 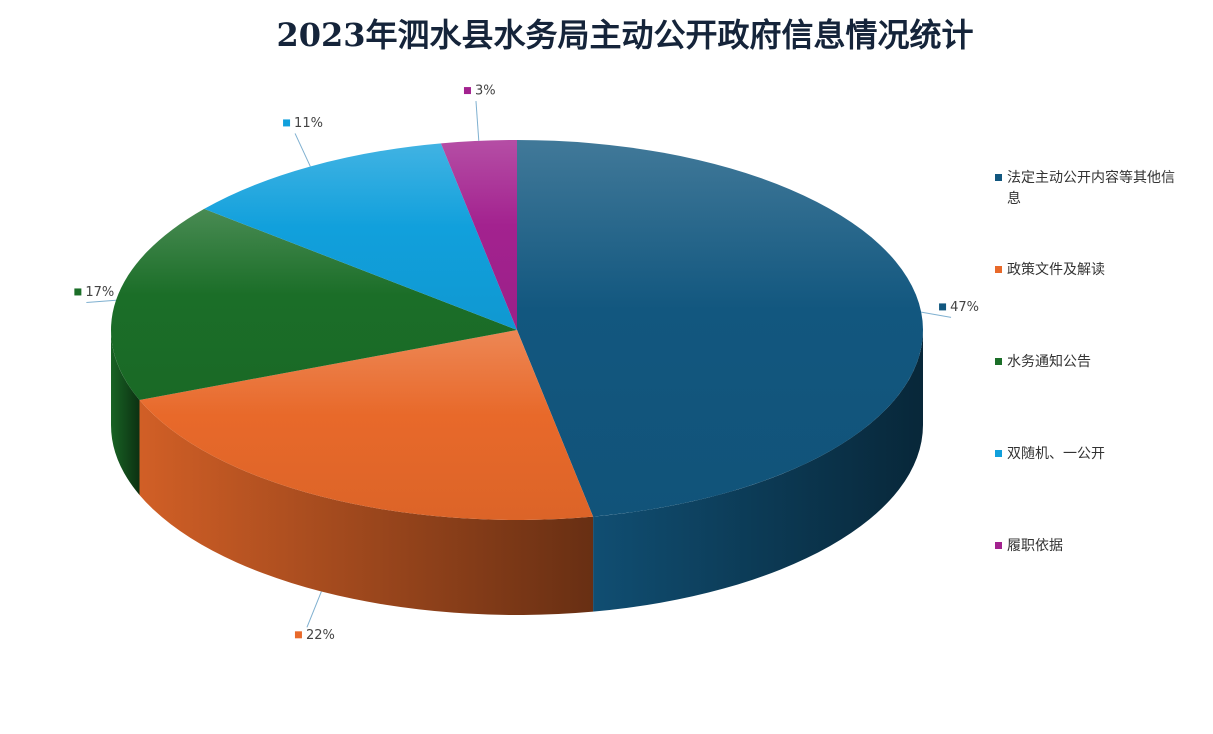 What do you see at coordinates (1086, 546) in the screenshot?
I see `legend-entry: 履职依据` at bounding box center [1086, 546].